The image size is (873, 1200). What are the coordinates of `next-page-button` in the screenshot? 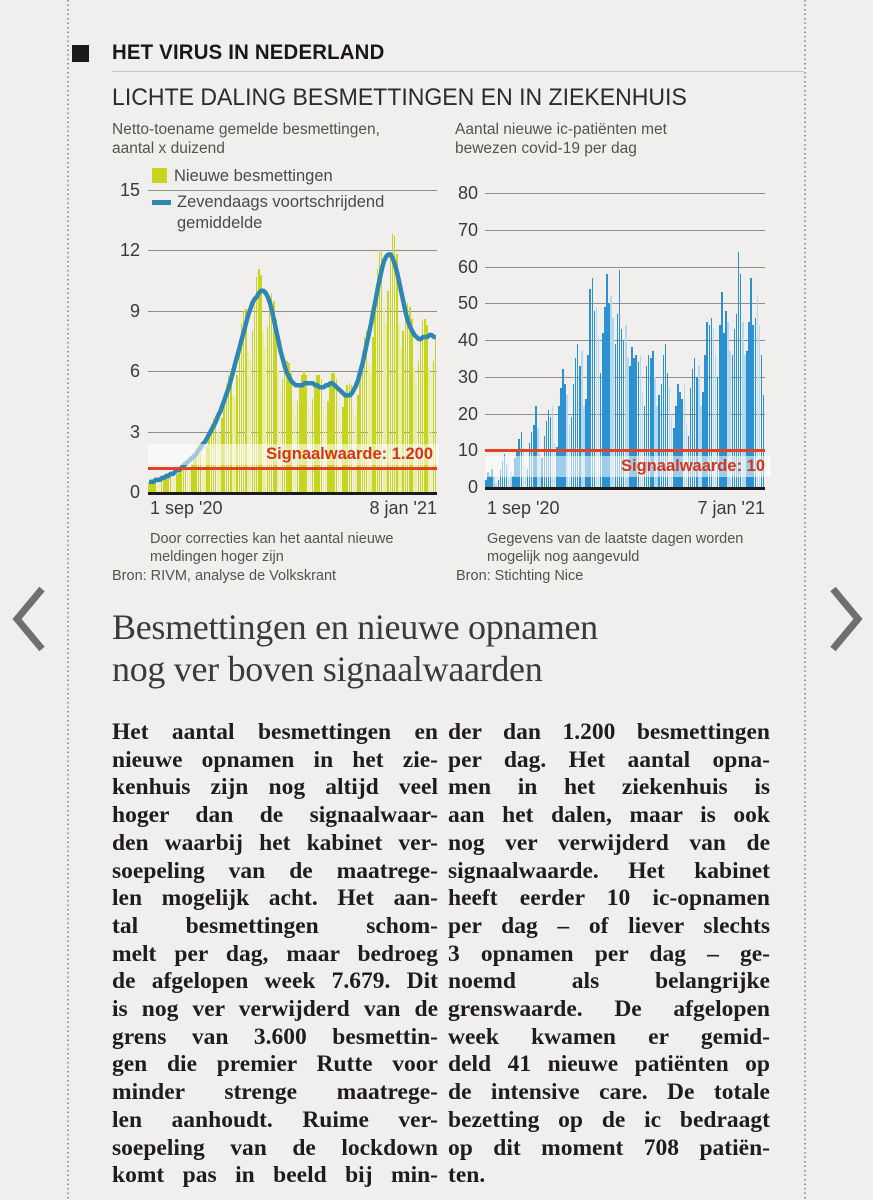 It's located at (846, 619).